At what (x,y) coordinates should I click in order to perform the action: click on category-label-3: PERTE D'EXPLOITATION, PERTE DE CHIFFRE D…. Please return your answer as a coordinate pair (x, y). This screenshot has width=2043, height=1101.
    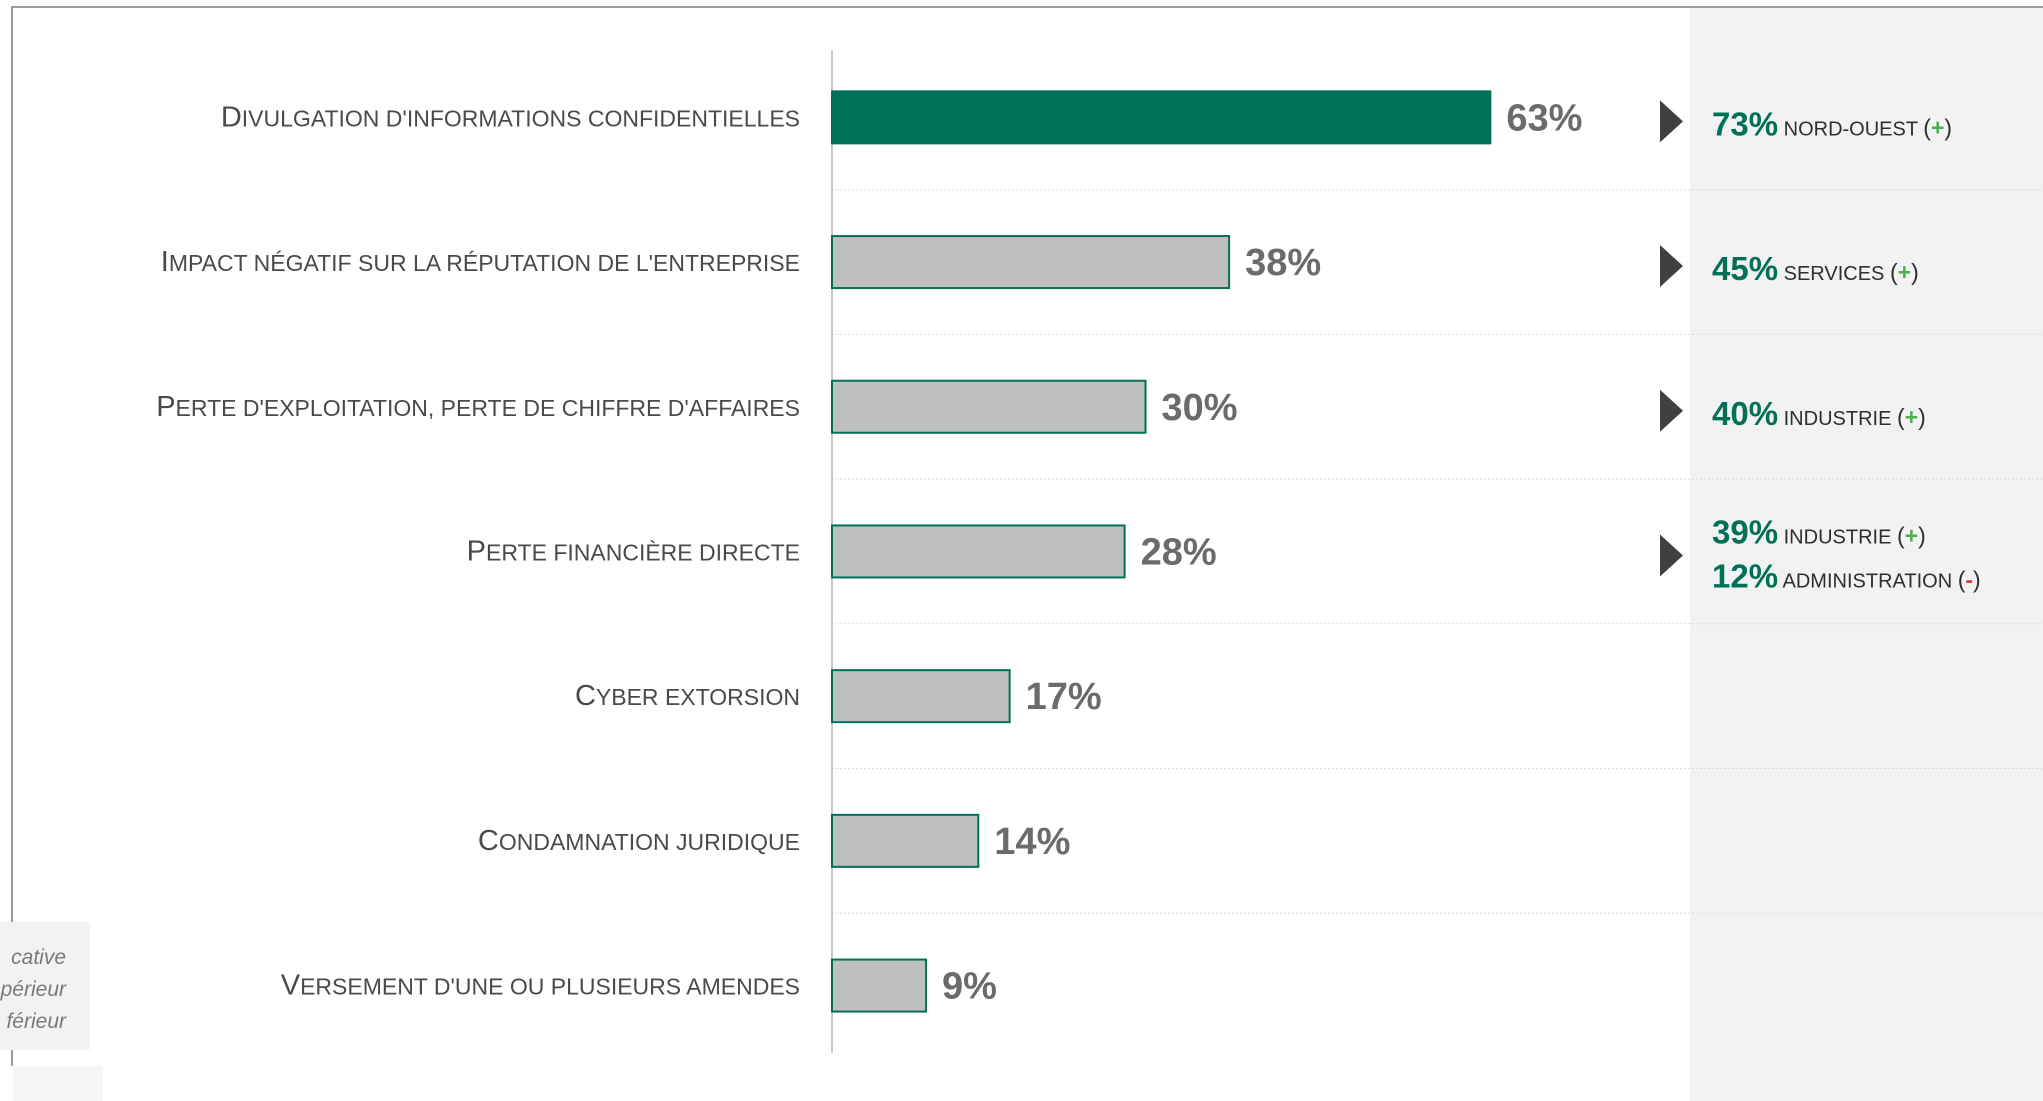
    Looking at the image, I should click on (478, 407).